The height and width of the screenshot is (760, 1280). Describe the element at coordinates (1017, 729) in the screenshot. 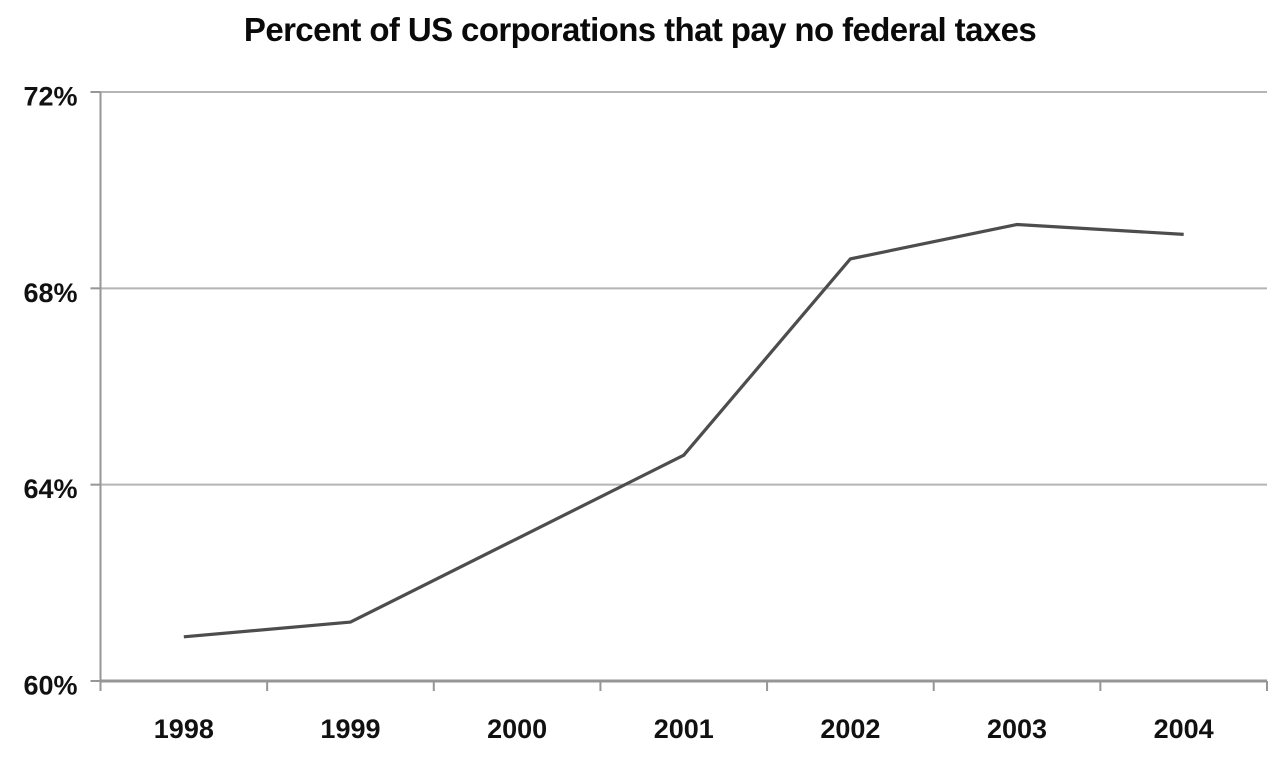

I see `x-tick-label: 2003` at that location.